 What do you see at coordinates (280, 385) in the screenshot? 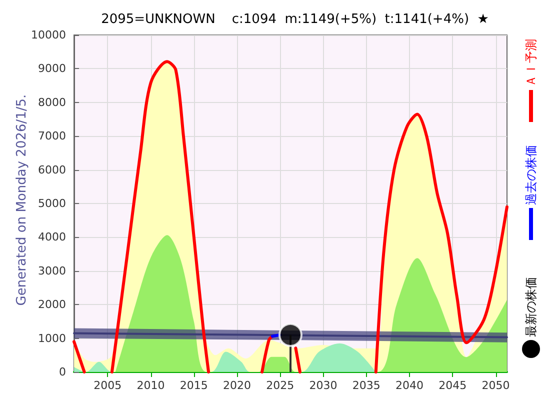
I see `x-tick-label: 2025` at bounding box center [280, 385].